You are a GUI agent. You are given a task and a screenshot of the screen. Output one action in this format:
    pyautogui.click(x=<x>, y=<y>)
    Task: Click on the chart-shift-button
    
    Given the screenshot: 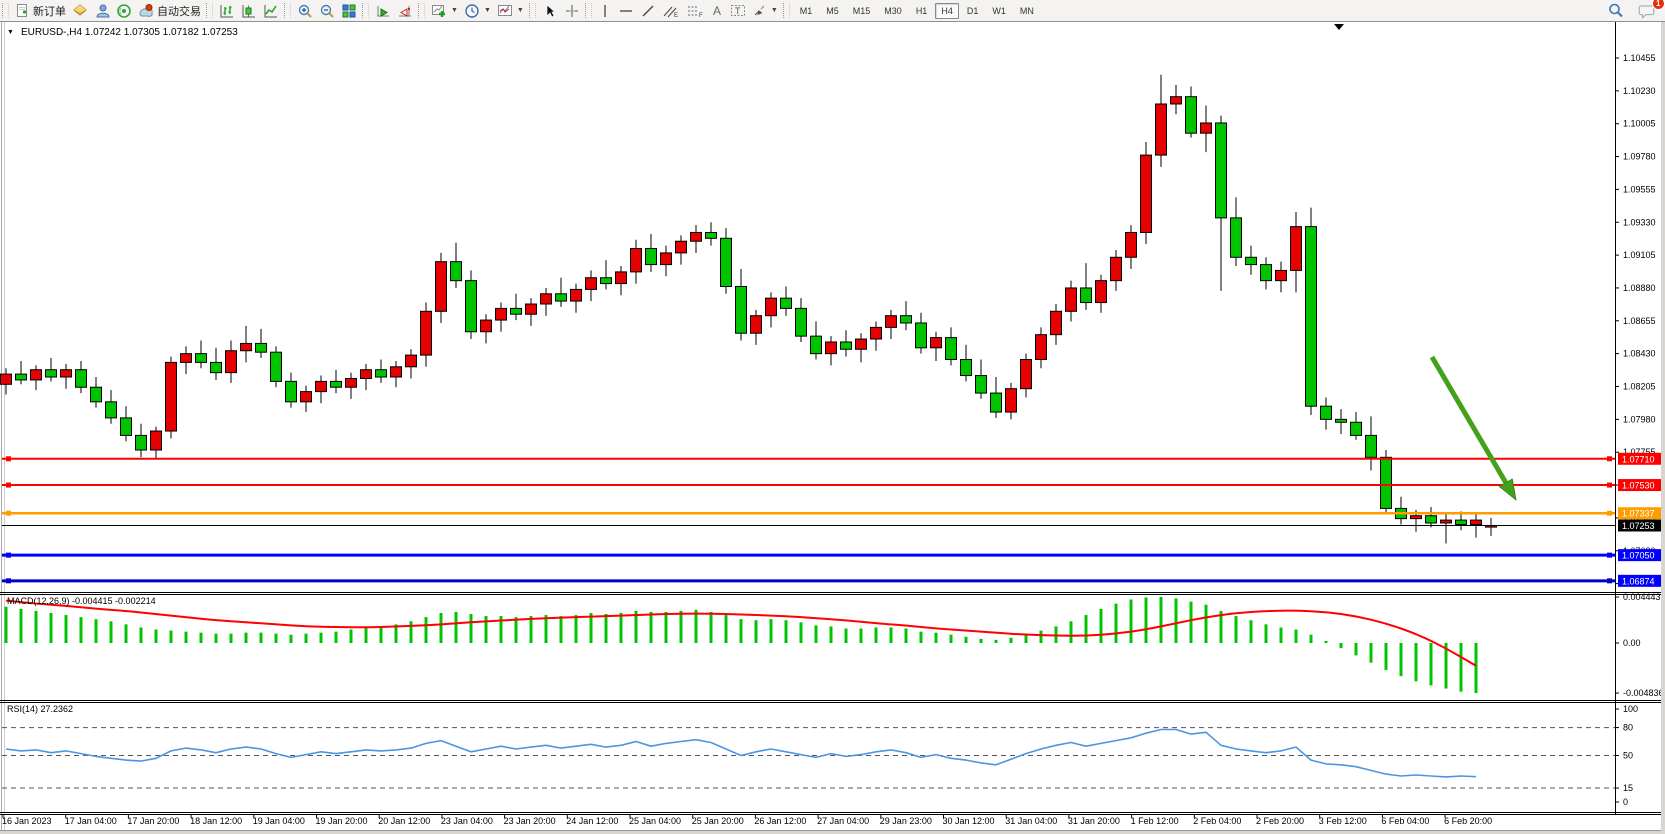 What is the action you would take?
    pyautogui.click(x=405, y=11)
    